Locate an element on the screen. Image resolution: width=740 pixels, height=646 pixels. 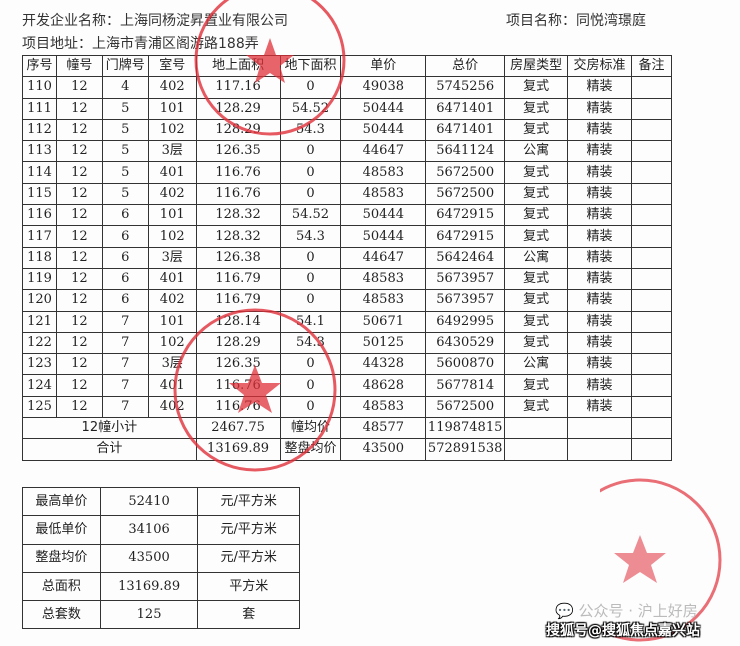
project-address: 项目地址：上海市青浦区阁游路188弄 is located at coordinates (140, 44).